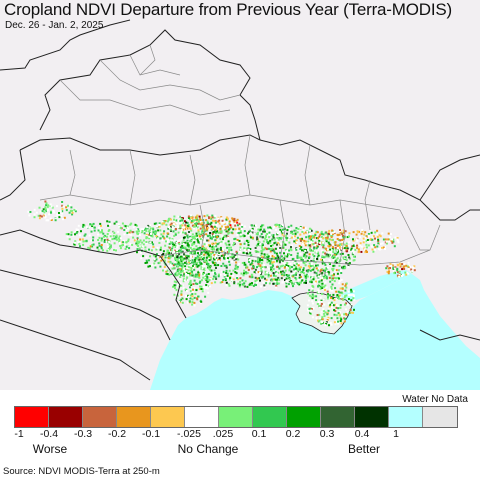 The image size is (480, 481). I want to click on legend-swatch-no-data, so click(440, 417).